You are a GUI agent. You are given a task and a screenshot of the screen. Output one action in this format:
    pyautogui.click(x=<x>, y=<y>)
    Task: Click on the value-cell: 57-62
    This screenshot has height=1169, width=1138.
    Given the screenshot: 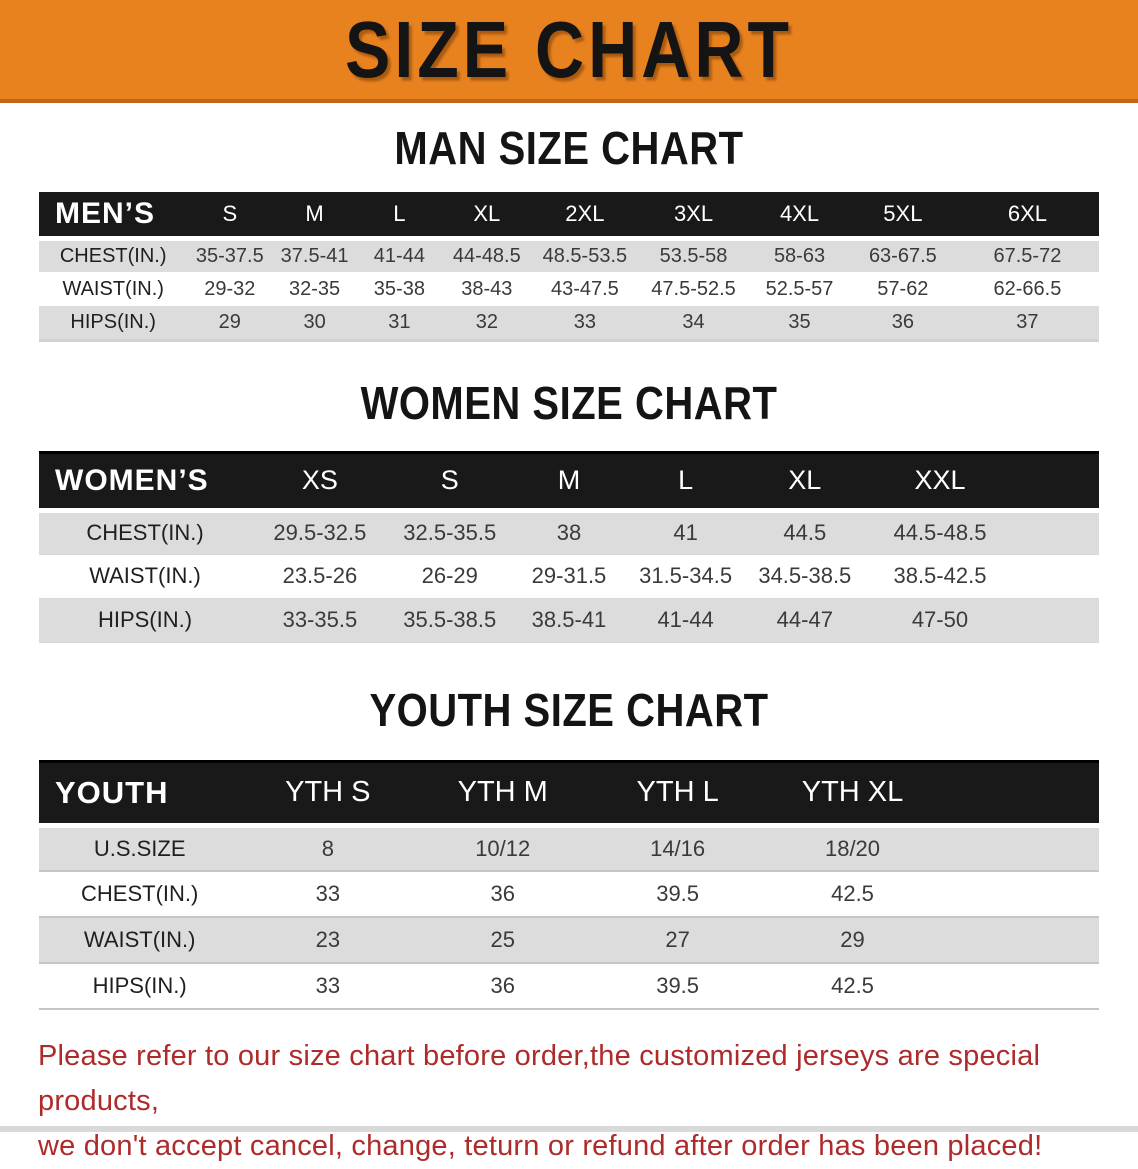 What is the action you would take?
    pyautogui.click(x=902, y=289)
    